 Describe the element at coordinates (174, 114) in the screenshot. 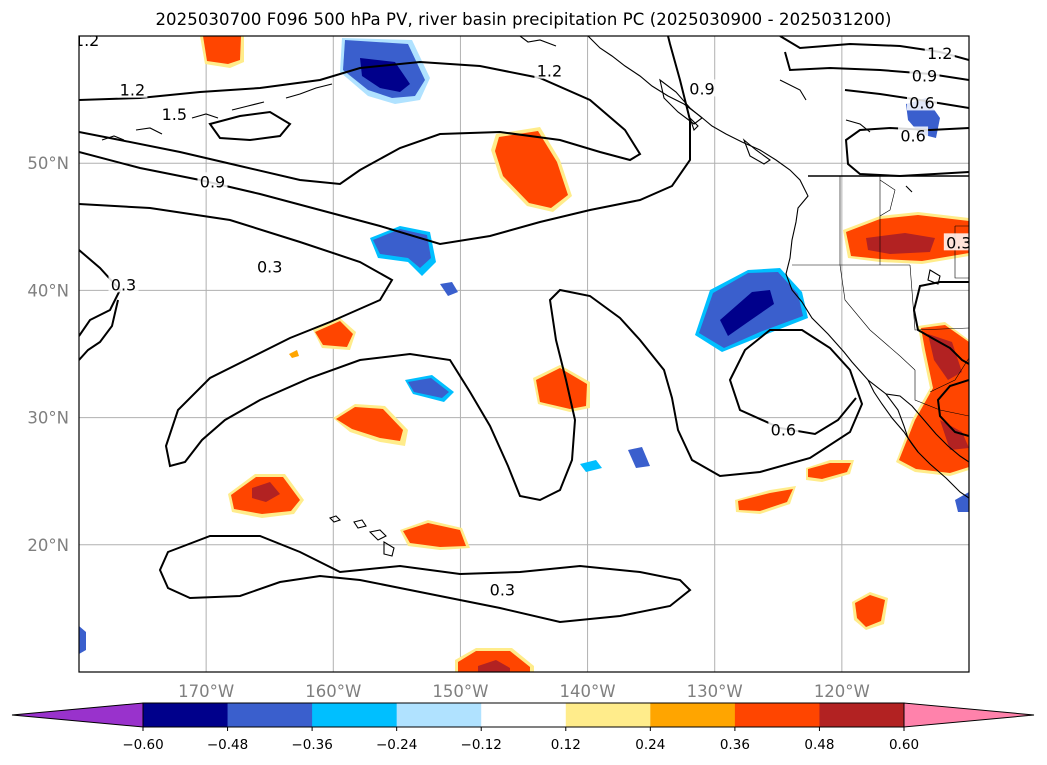

I see `contour-label: 1.5` at that location.